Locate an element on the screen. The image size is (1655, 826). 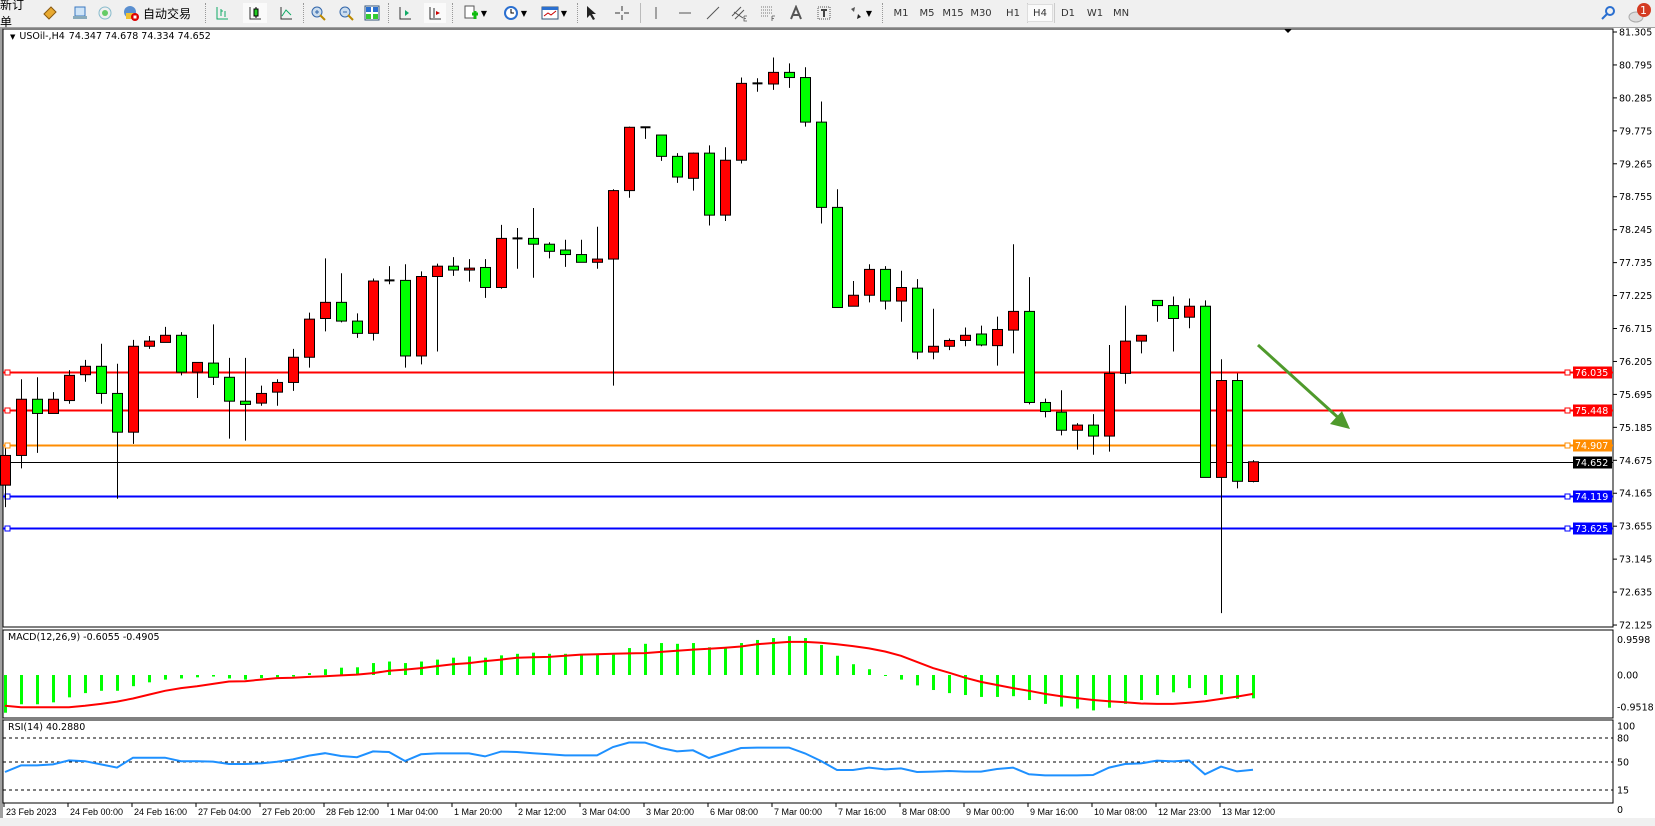
period-m15: M15 is located at coordinates (953, 13).